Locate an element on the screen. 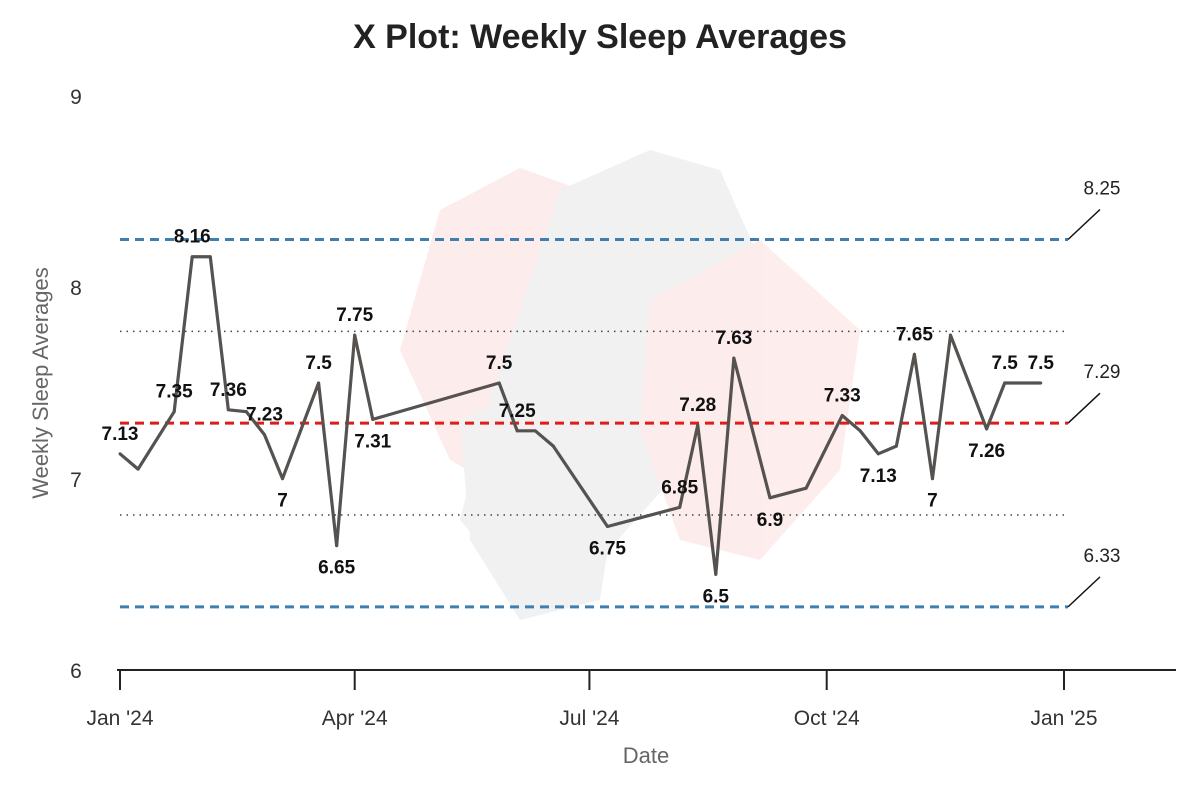 The height and width of the screenshot is (800, 1200). y-tick-label: 6 is located at coordinates (76, 671).